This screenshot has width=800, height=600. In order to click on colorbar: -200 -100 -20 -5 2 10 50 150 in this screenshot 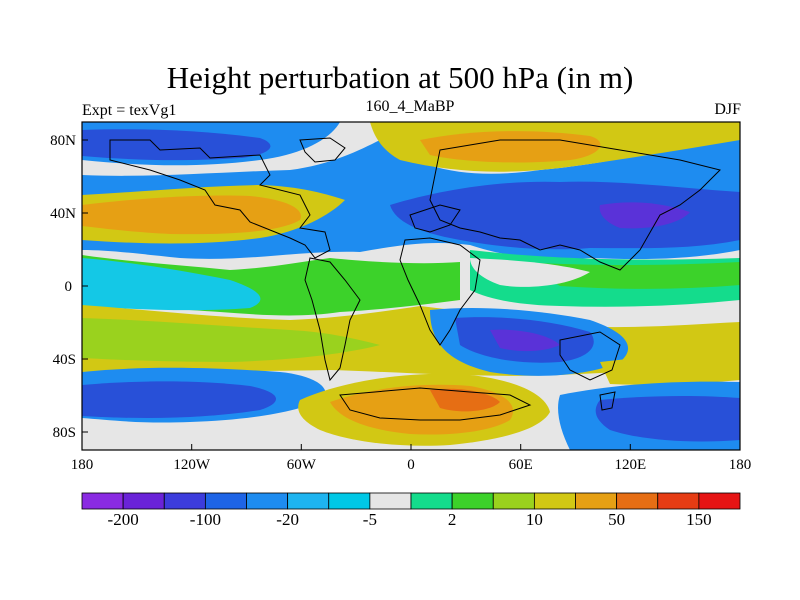, I will do `click(411, 510)`.